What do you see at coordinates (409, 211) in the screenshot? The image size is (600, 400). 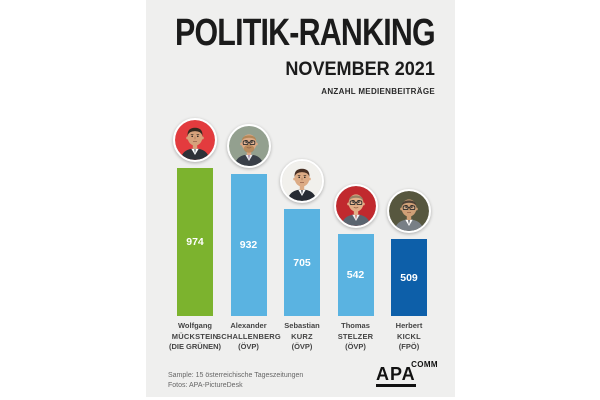 I see `kickl-photo` at bounding box center [409, 211].